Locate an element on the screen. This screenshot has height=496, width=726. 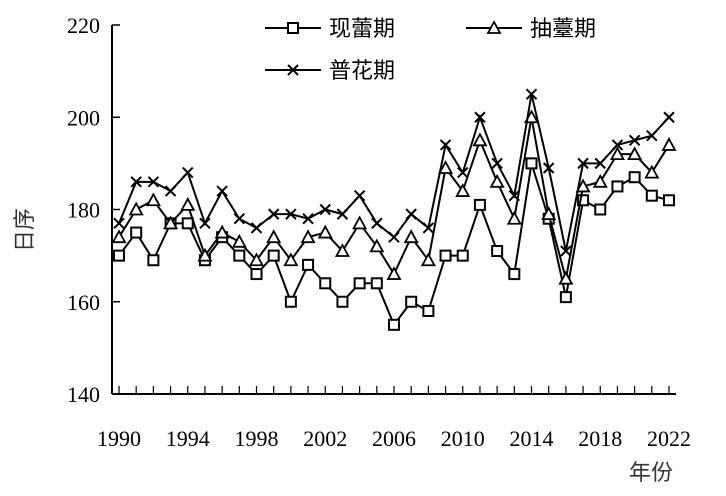
legend-label: 普花期 is located at coordinates (362, 70).